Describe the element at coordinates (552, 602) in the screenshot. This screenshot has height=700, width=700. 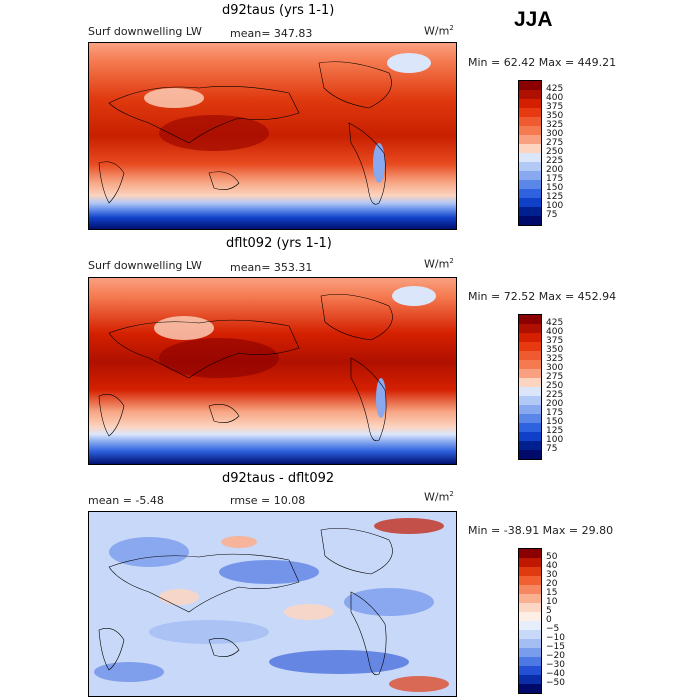
I see `colorbar-tick: 10` at that location.